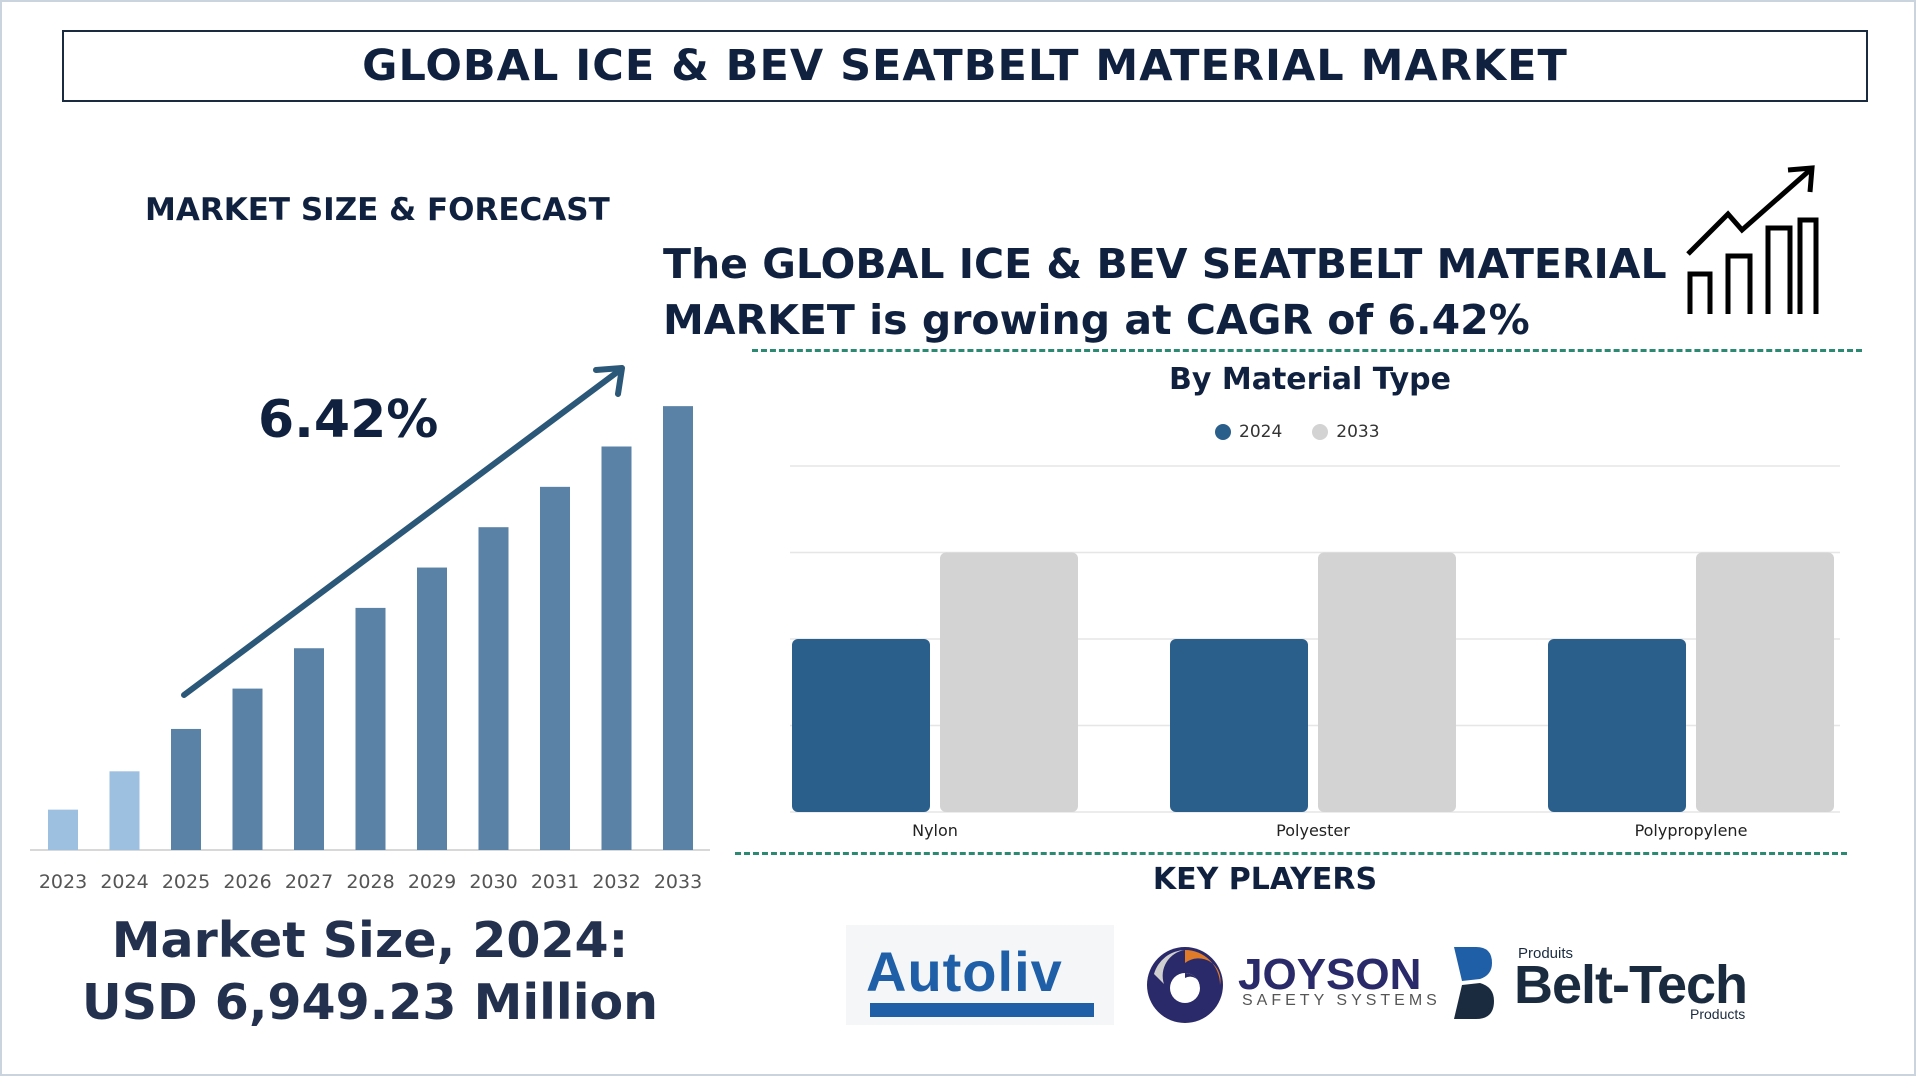 This screenshot has width=1920, height=1080. Describe the element at coordinates (432, 882) in the screenshot. I see `forecast-tick-2029: 2029` at that location.